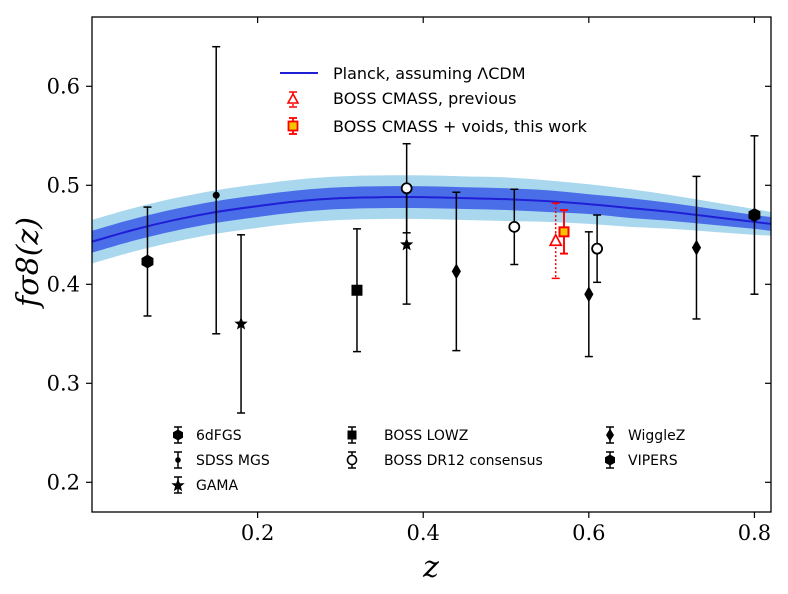 Image resolution: width=788 pixels, height=594 pixels. Describe the element at coordinates (502, 213) in the screenshot. I see `series-boss-dr12-consensus` at that location.